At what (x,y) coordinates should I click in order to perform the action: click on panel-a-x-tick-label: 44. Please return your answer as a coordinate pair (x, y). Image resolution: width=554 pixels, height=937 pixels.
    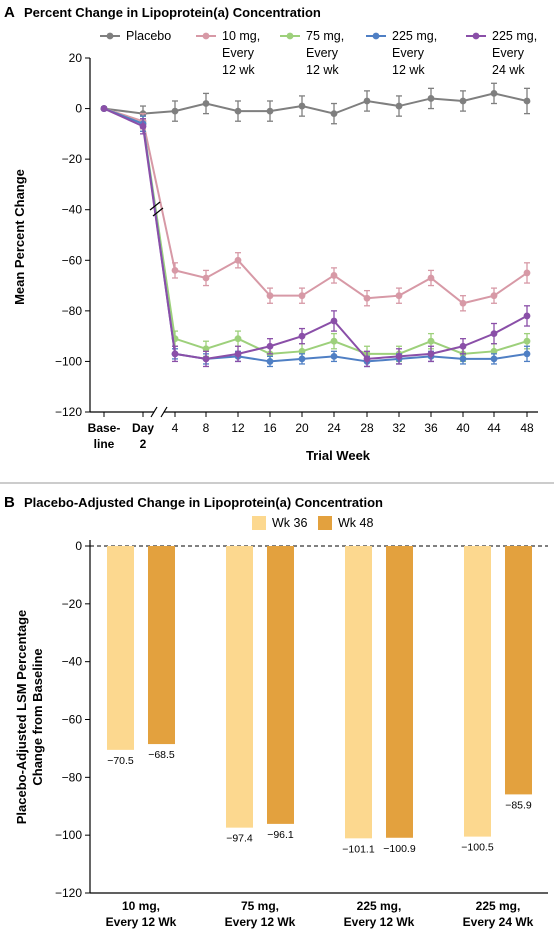
    Looking at the image, I should click on (494, 428).